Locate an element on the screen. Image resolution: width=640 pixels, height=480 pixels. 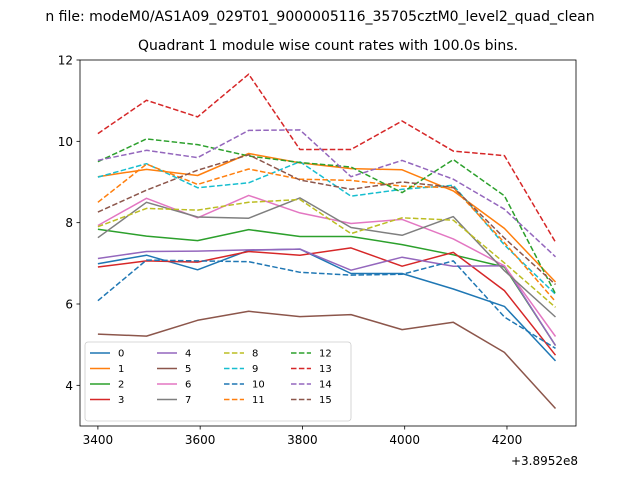
legend-label-0: 0 is located at coordinates (121, 354).